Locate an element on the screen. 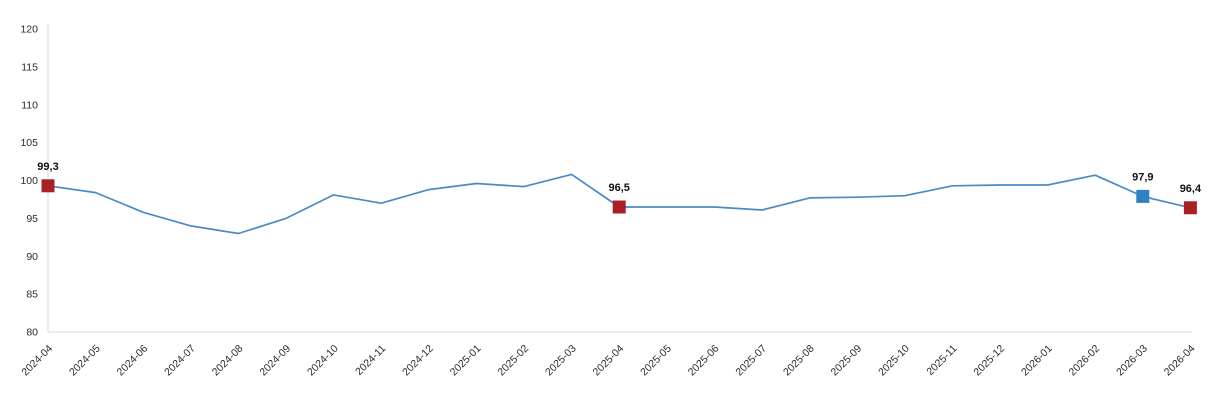 This screenshot has width=1225, height=403. x-axis-tick-label: 2025-11 is located at coordinates (941, 360).